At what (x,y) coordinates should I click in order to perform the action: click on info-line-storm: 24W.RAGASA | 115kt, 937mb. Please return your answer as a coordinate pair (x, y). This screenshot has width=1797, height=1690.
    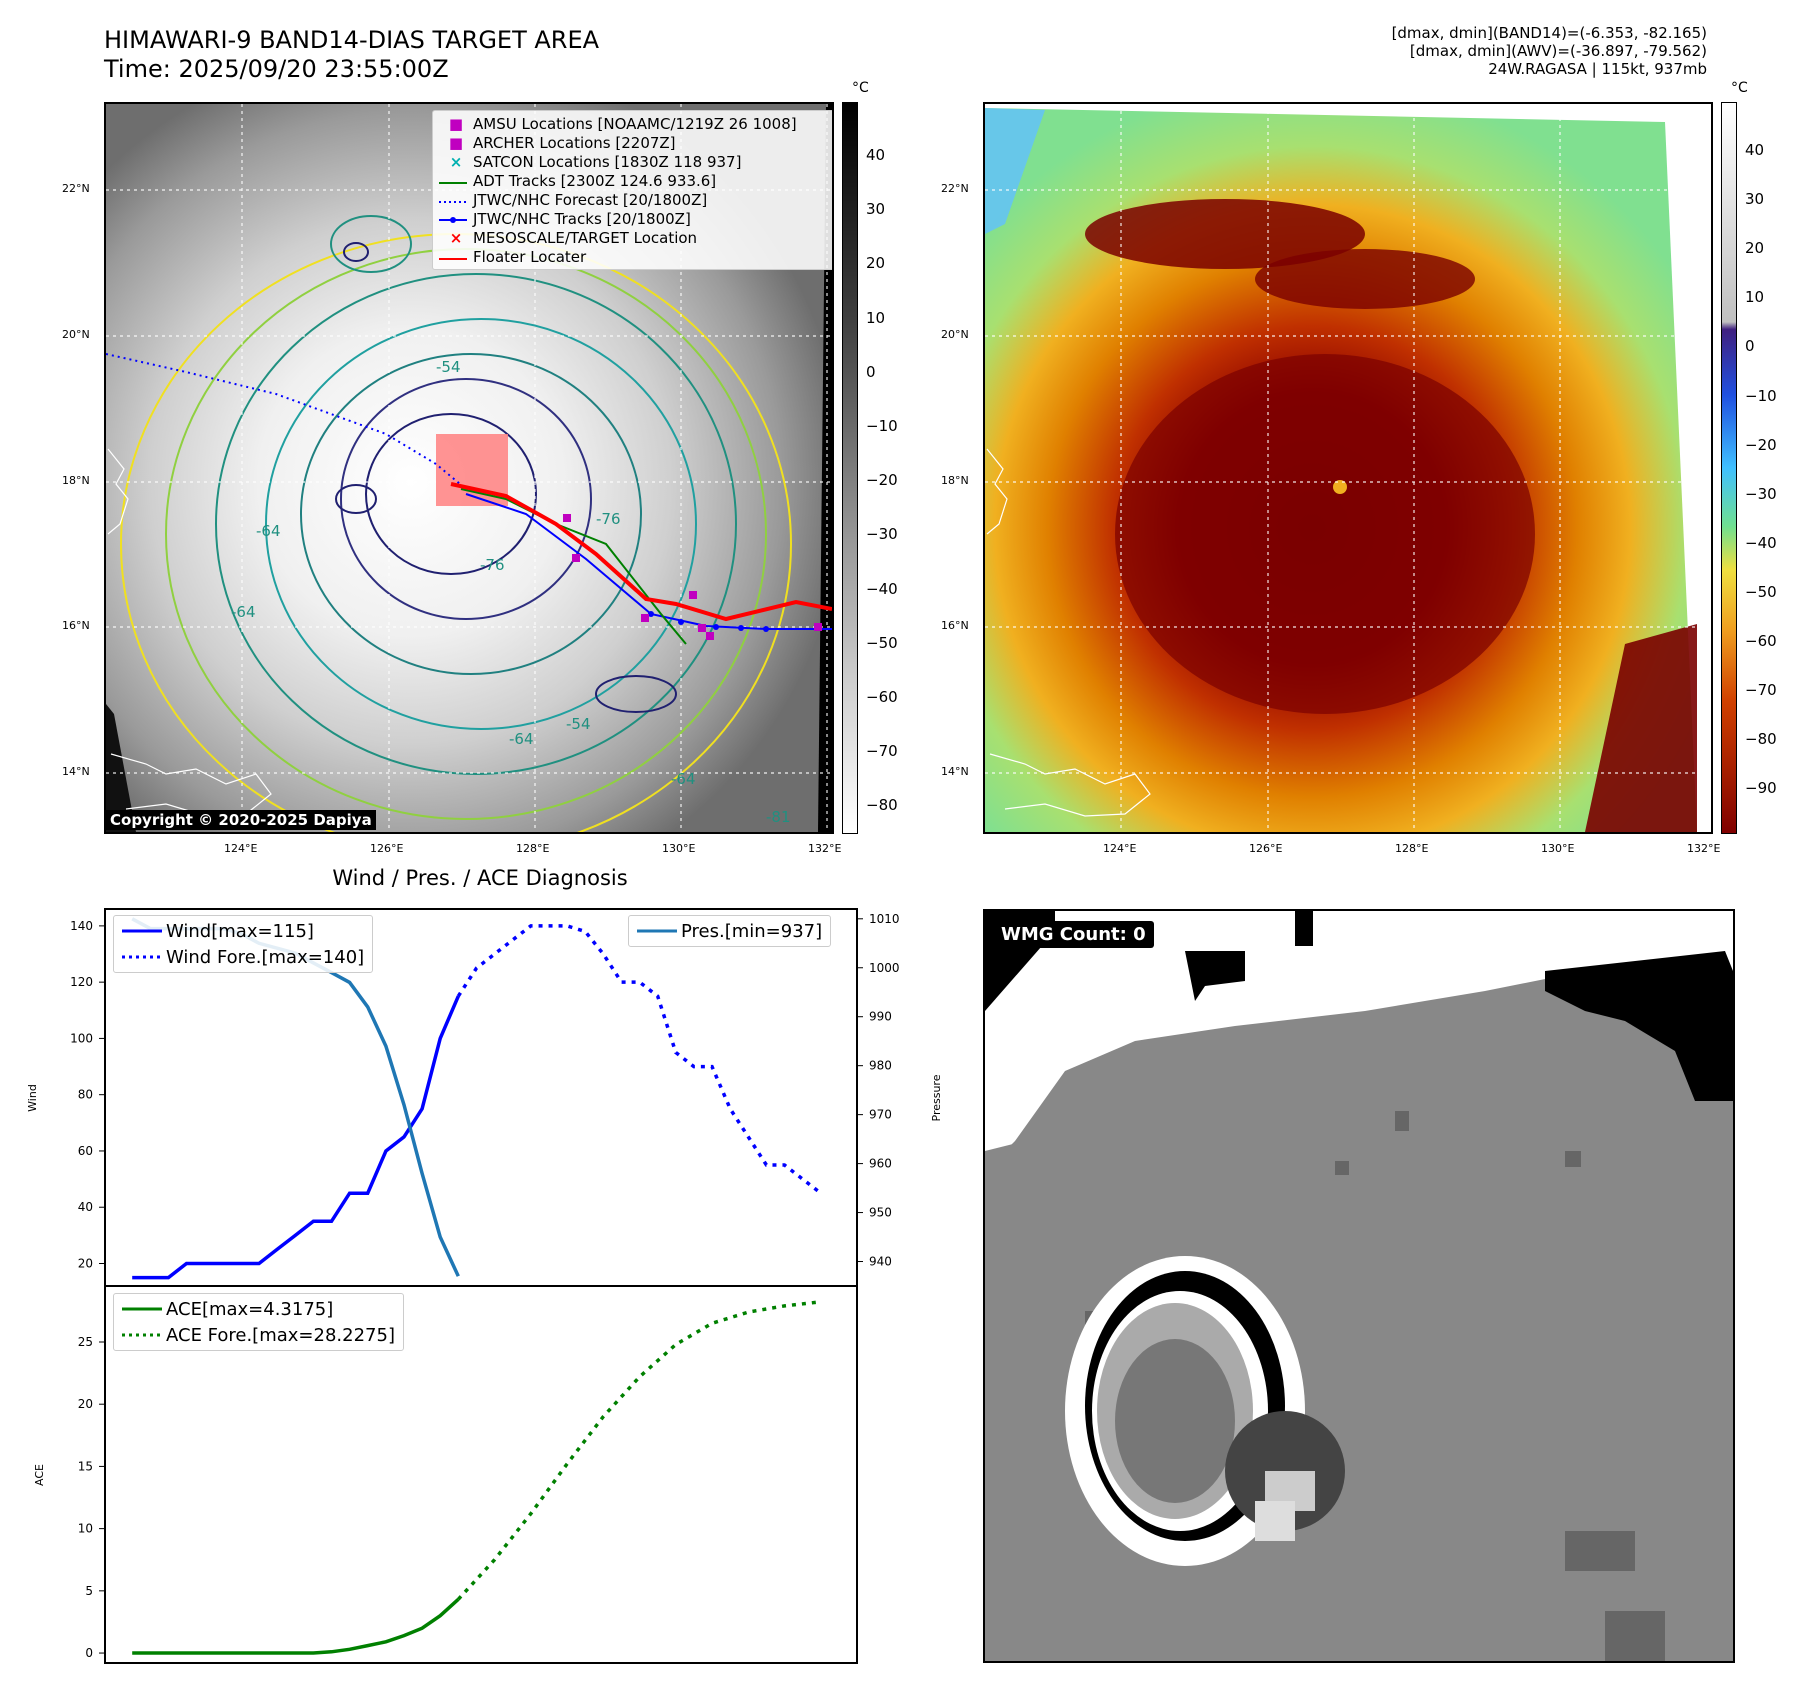
    Looking at the image, I should click on (1597, 69).